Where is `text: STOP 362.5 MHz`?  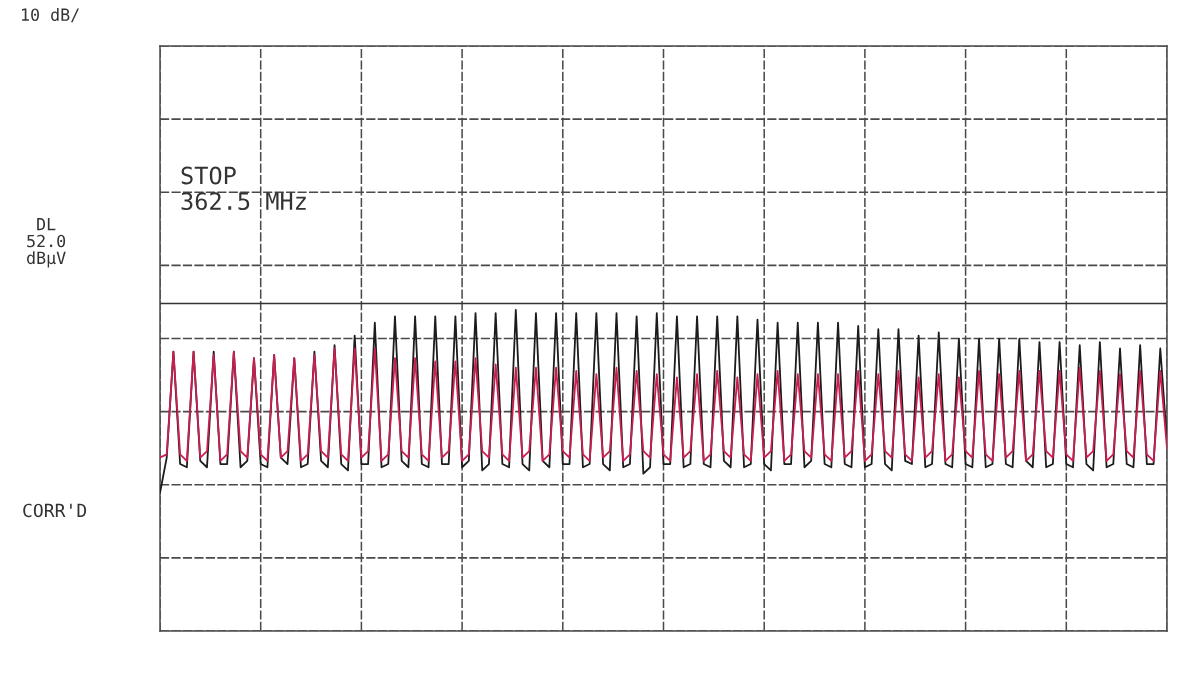
text: STOP 362.5 MHz is located at coordinates (243, 188).